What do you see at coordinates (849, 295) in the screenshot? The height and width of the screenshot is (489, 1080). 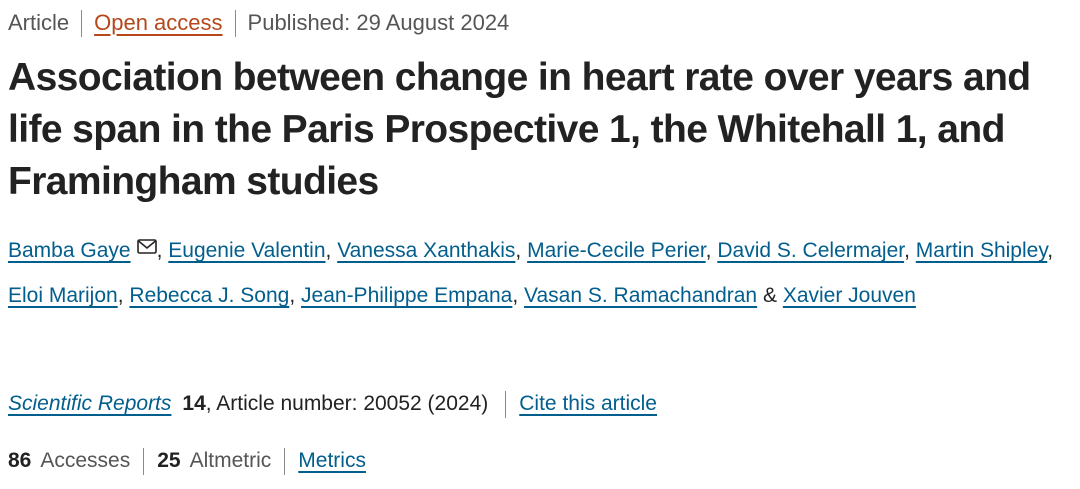 I see `author-link: Xavier Jouven` at bounding box center [849, 295].